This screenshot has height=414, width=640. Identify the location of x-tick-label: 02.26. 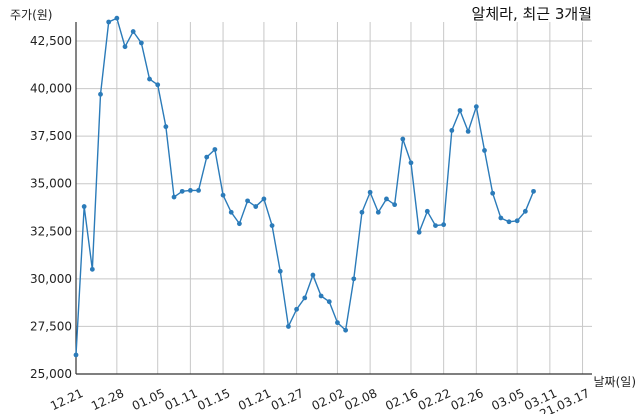
(467, 399).